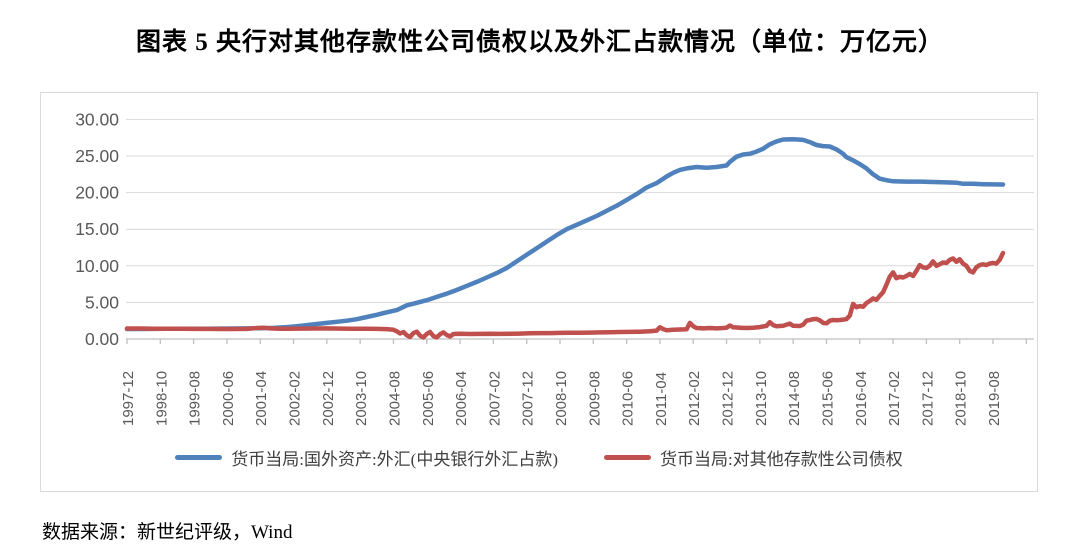 Image resolution: width=1080 pixels, height=558 pixels. Describe the element at coordinates (395, 459) in the screenshot. I see `legend-label-fx: 货币当局:国外资产:外汇(中央银行外汇占款)` at that location.